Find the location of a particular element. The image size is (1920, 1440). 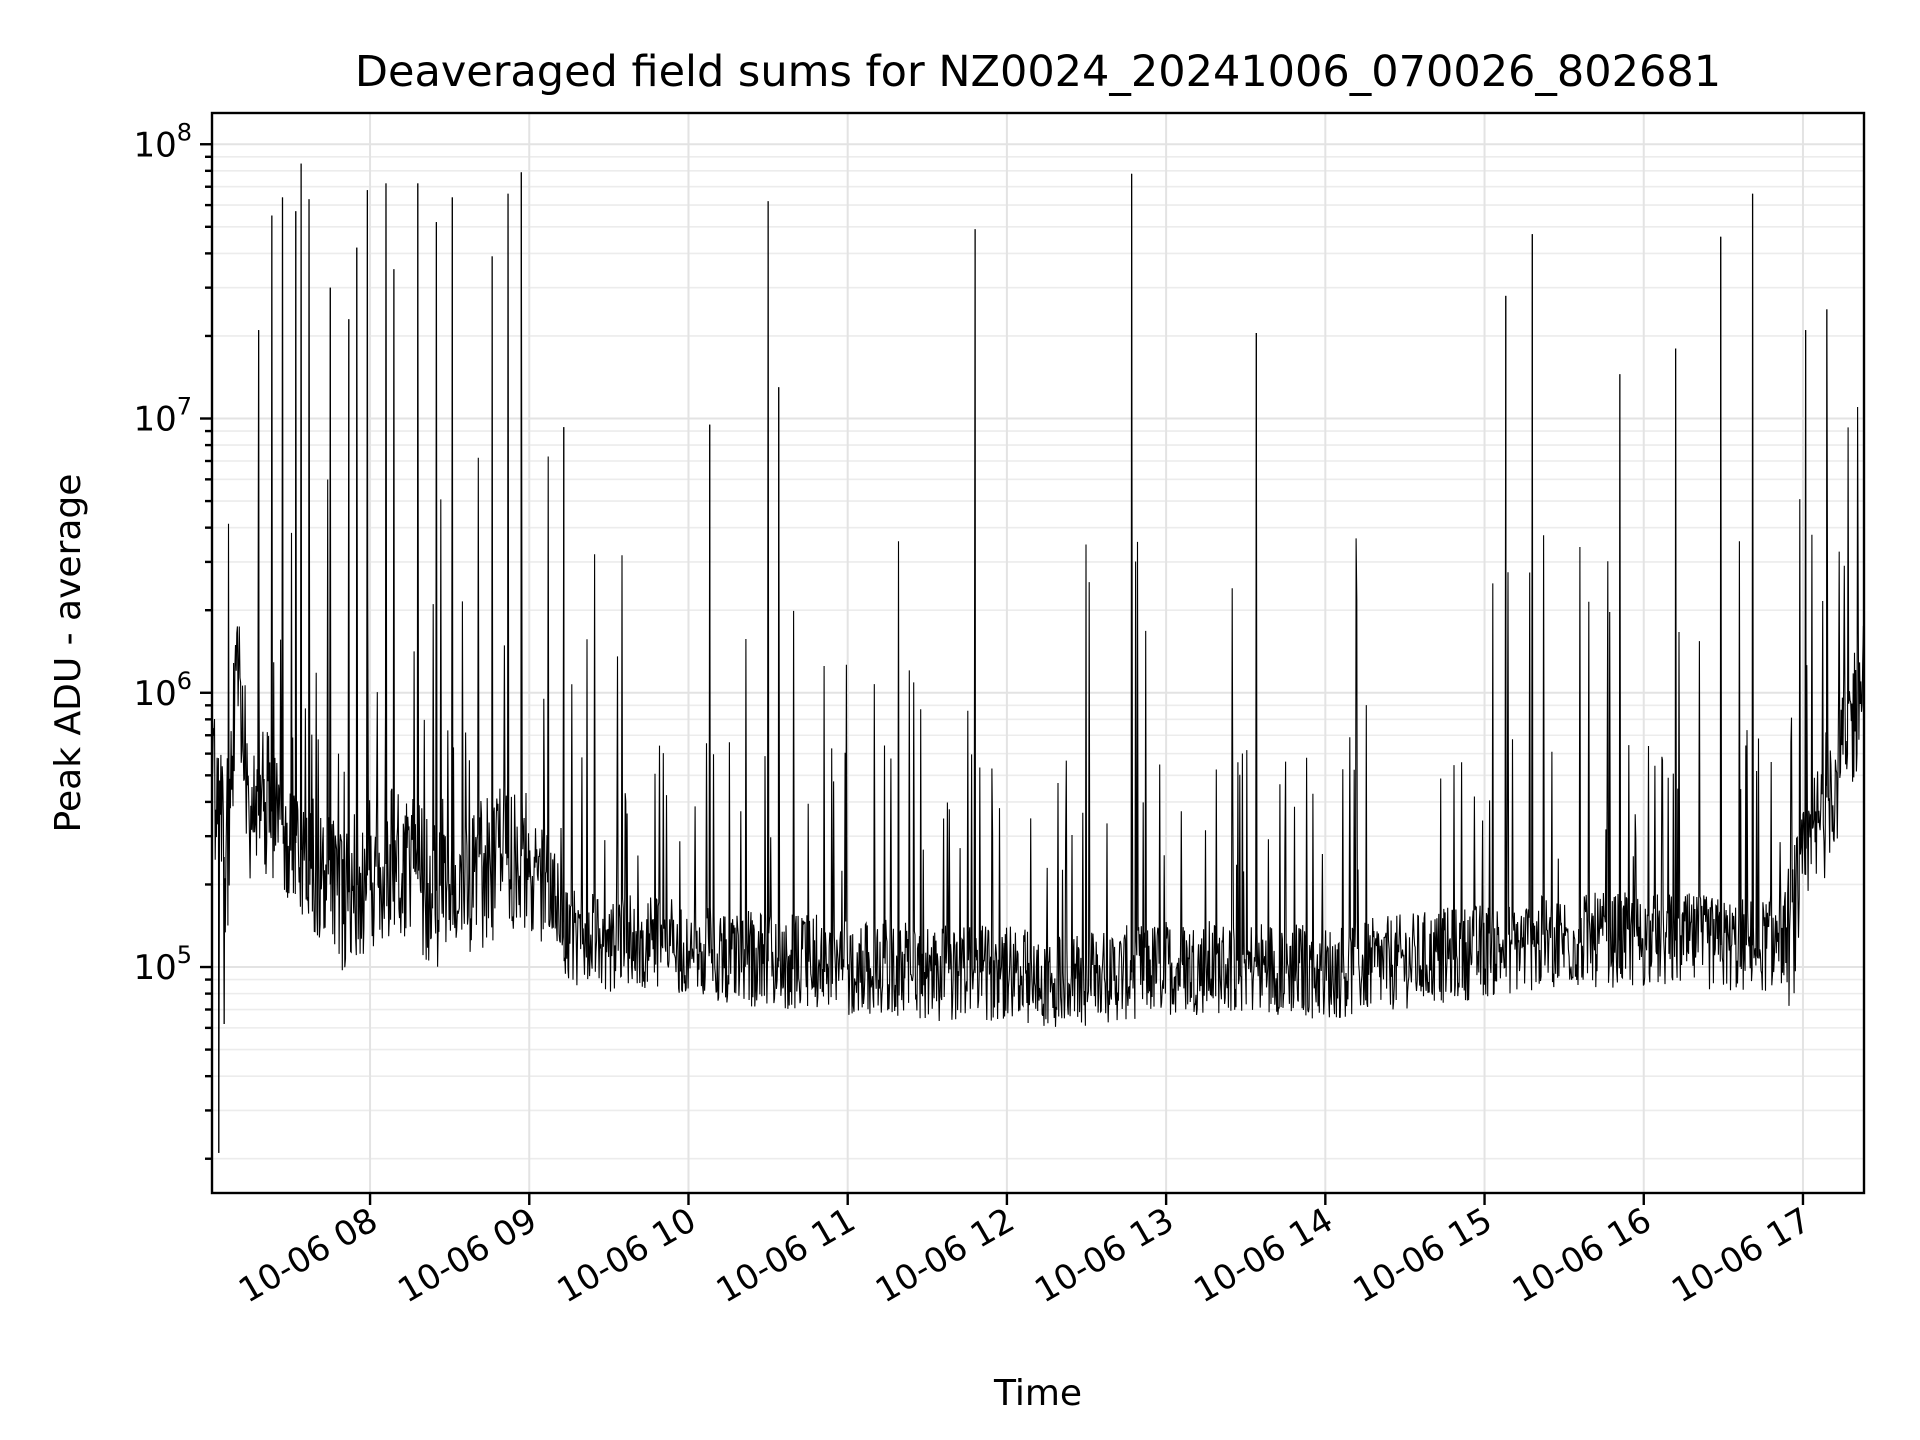

y-tick-label: 10⁶ is located at coordinates (162, 690).